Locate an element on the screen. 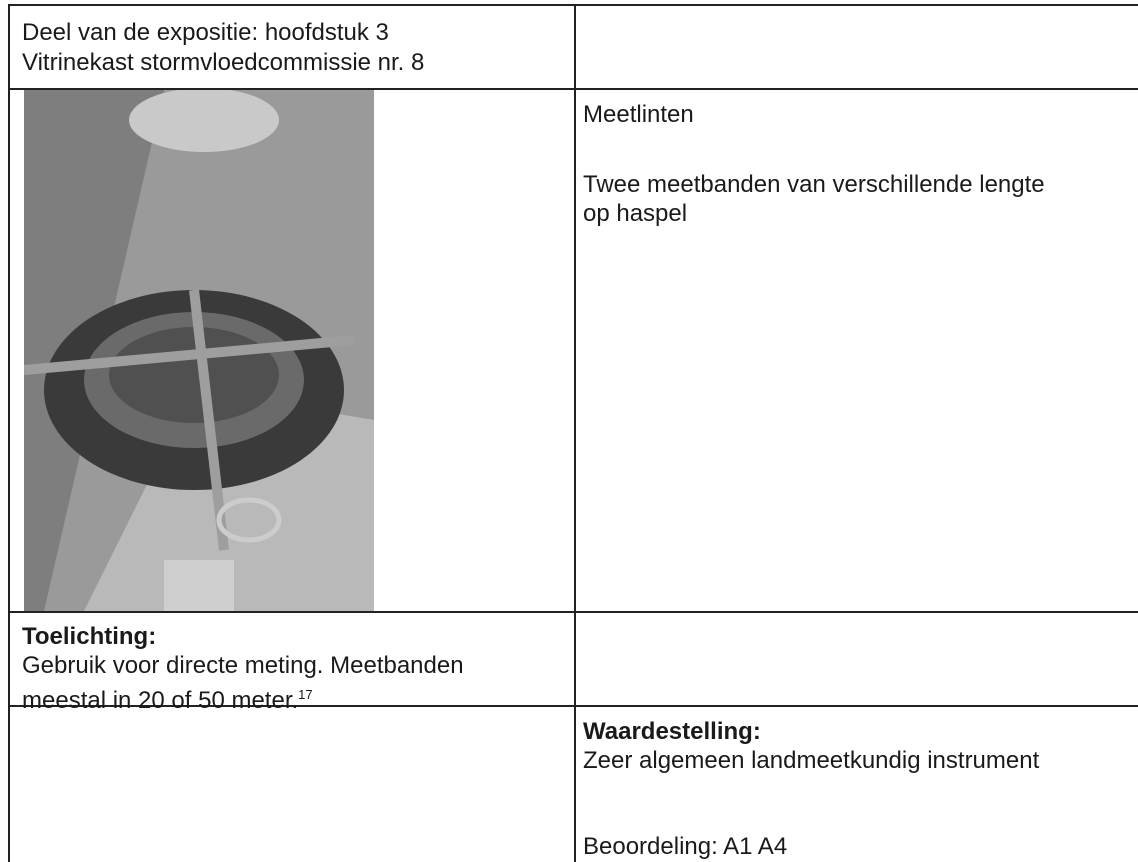 The width and height of the screenshot is (1138, 862). rating: Beoordeling: A1 A4 is located at coordinates (685, 846).